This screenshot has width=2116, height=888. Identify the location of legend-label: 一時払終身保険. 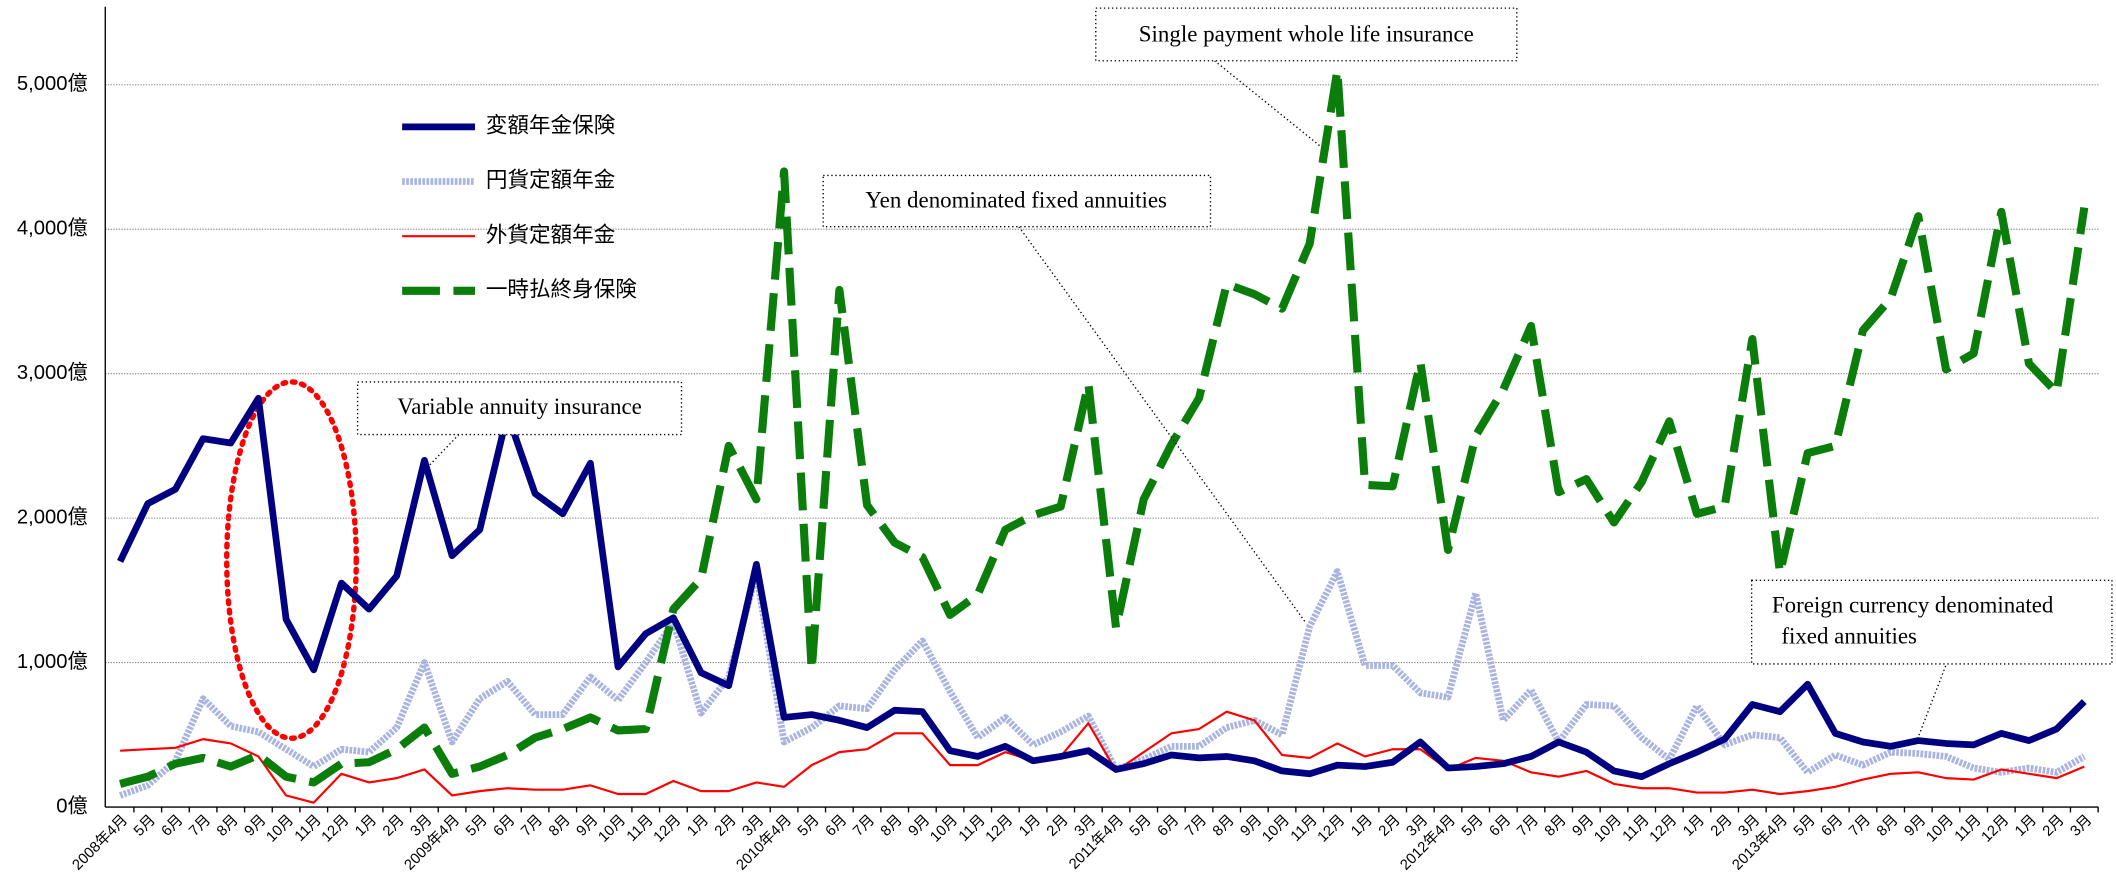
(561, 289).